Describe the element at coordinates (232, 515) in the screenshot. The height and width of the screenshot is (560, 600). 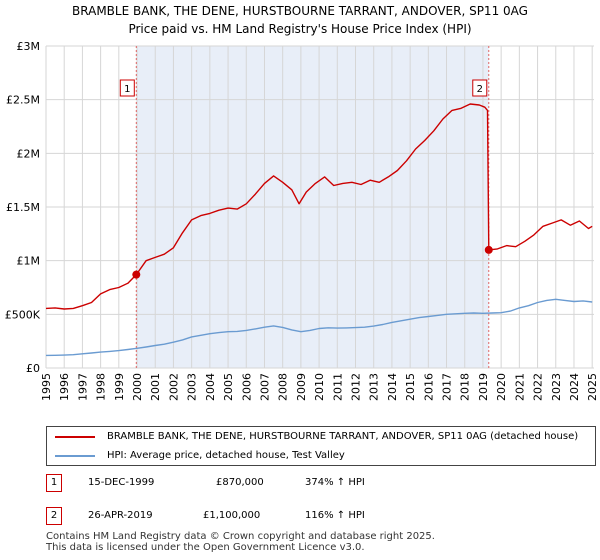
I see `sale-price: £1,100,000` at that location.